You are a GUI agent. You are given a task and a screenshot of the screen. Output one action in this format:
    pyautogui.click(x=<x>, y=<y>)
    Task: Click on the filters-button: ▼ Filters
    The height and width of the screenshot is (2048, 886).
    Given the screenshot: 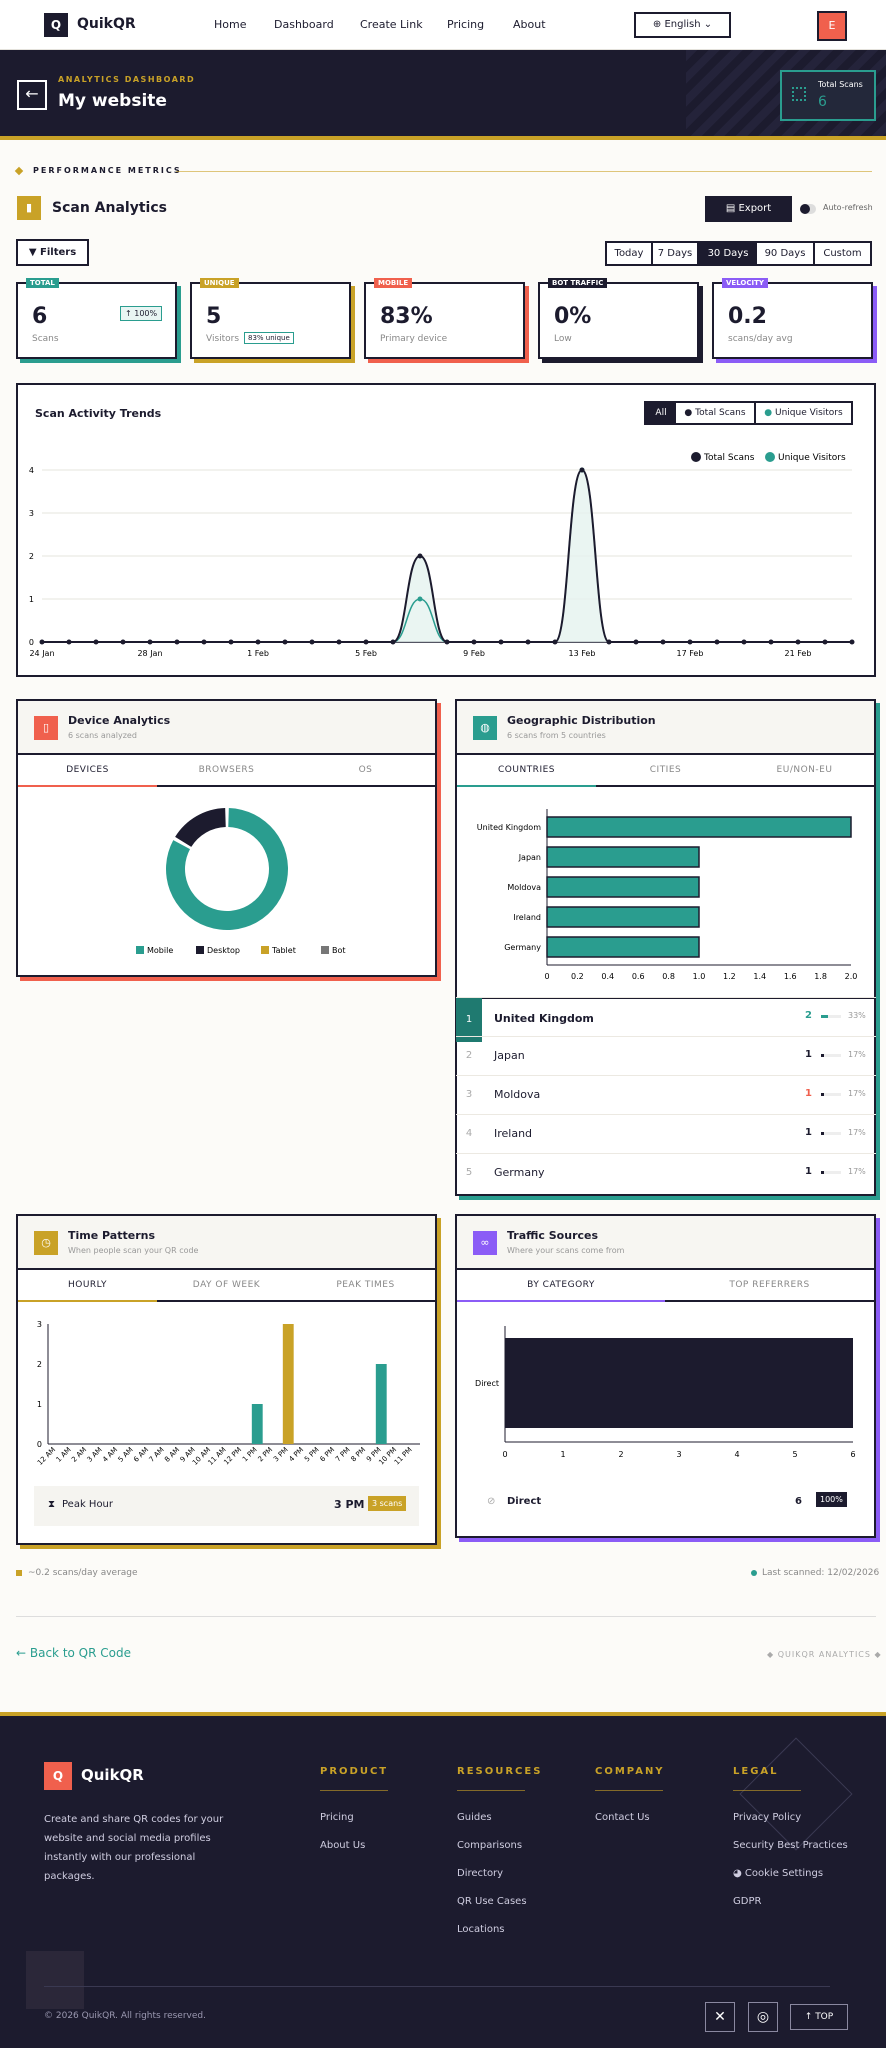 What is the action you would take?
    pyautogui.click(x=52, y=252)
    